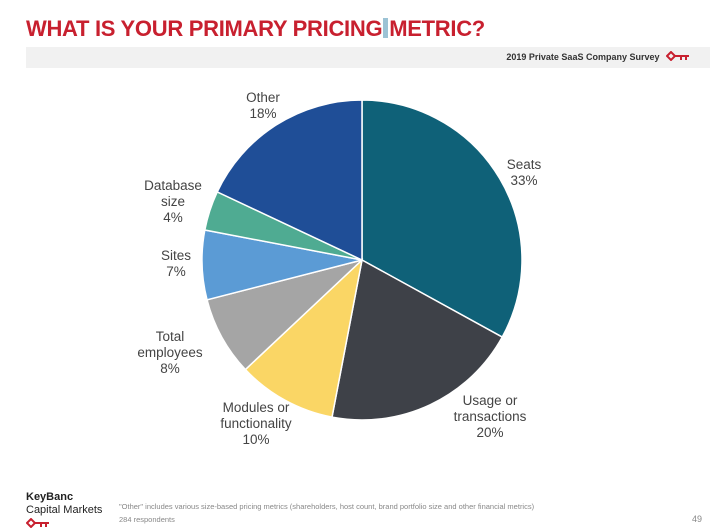  I want to click on title-text: WHAT IS YOUR PRIMARY PRICING, so click(204, 28).